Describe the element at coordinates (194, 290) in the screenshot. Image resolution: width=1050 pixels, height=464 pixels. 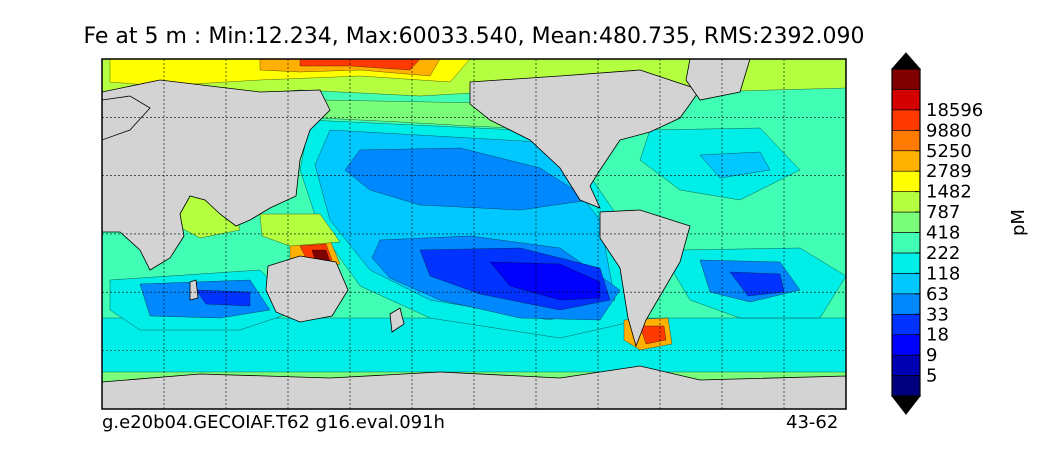
I see `land-madagascar` at that location.